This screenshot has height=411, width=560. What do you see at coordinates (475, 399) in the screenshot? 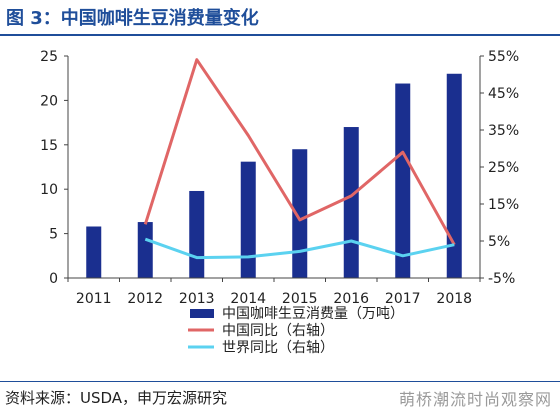
I see `watermark: 萌桥潮流时尚观察网` at bounding box center [475, 399].